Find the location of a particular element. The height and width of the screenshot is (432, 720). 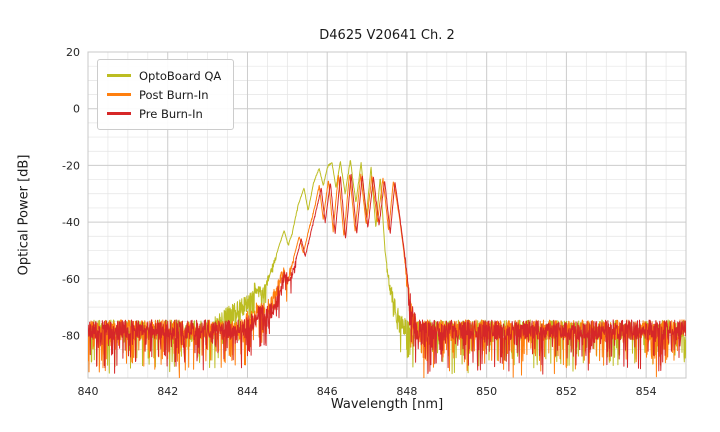

x-axis-label: Wavelength [nm] is located at coordinates (387, 404).